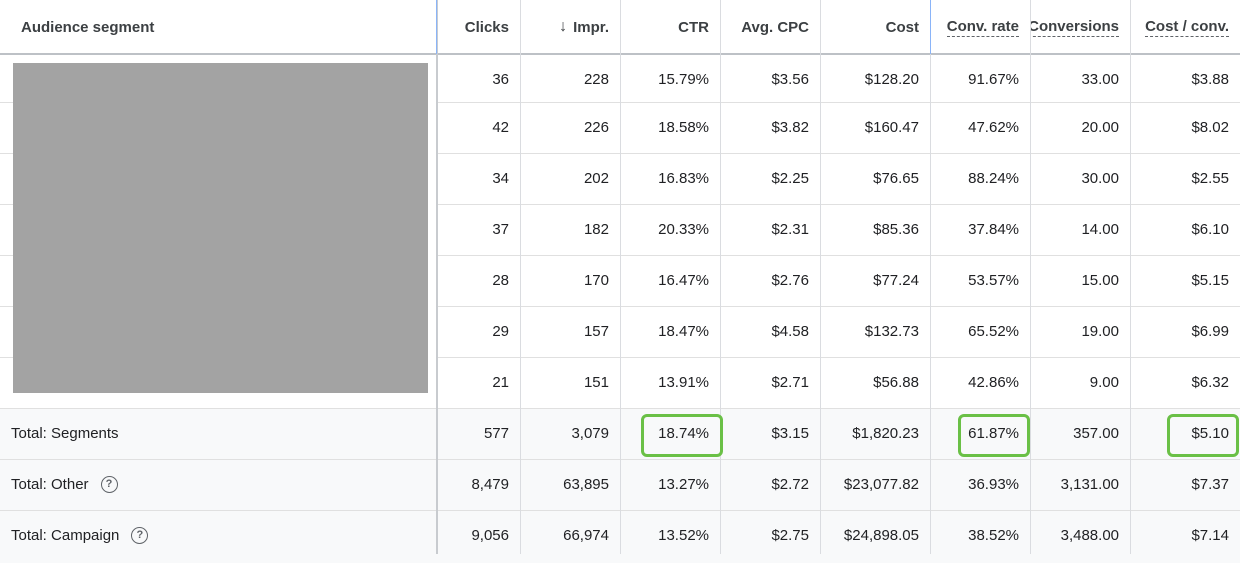 The height and width of the screenshot is (563, 1240). Describe the element at coordinates (1210, 178) in the screenshot. I see `cell-cost-conv: $2.55` at that location.